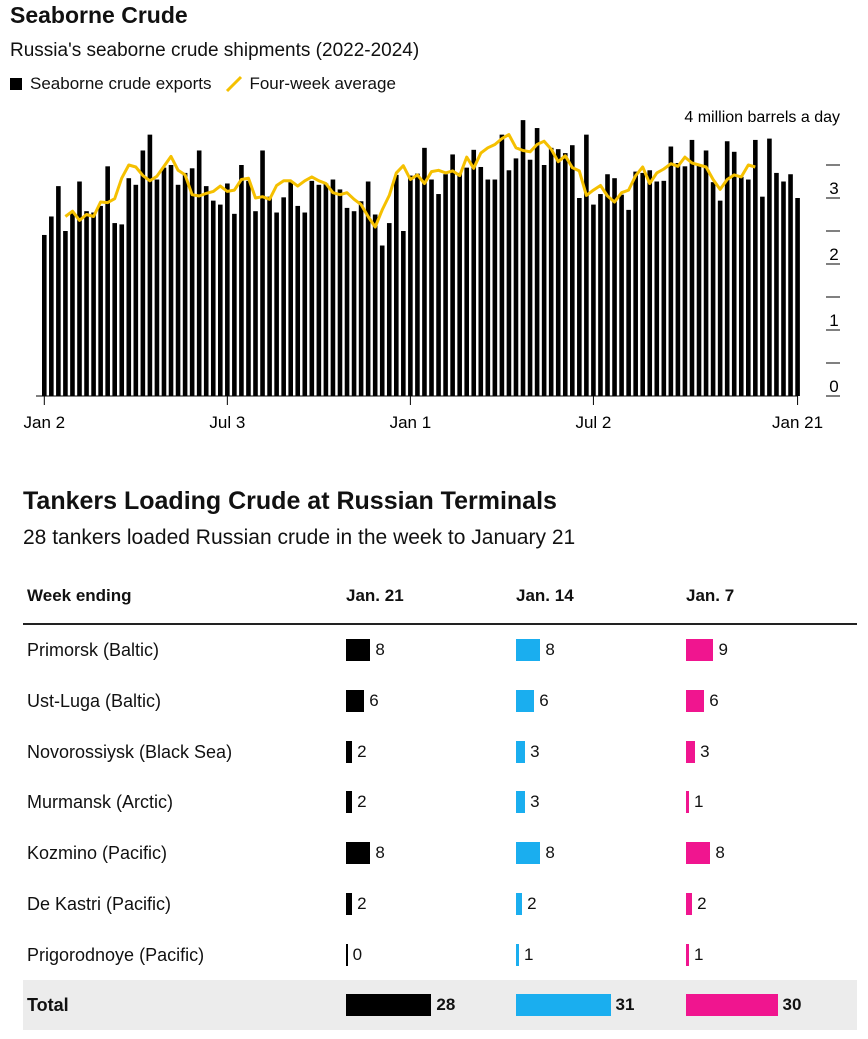 The height and width of the screenshot is (1039, 868). Describe the element at coordinates (121, 83) in the screenshot. I see `legend-exports-label: Seaborne crude exports` at that location.